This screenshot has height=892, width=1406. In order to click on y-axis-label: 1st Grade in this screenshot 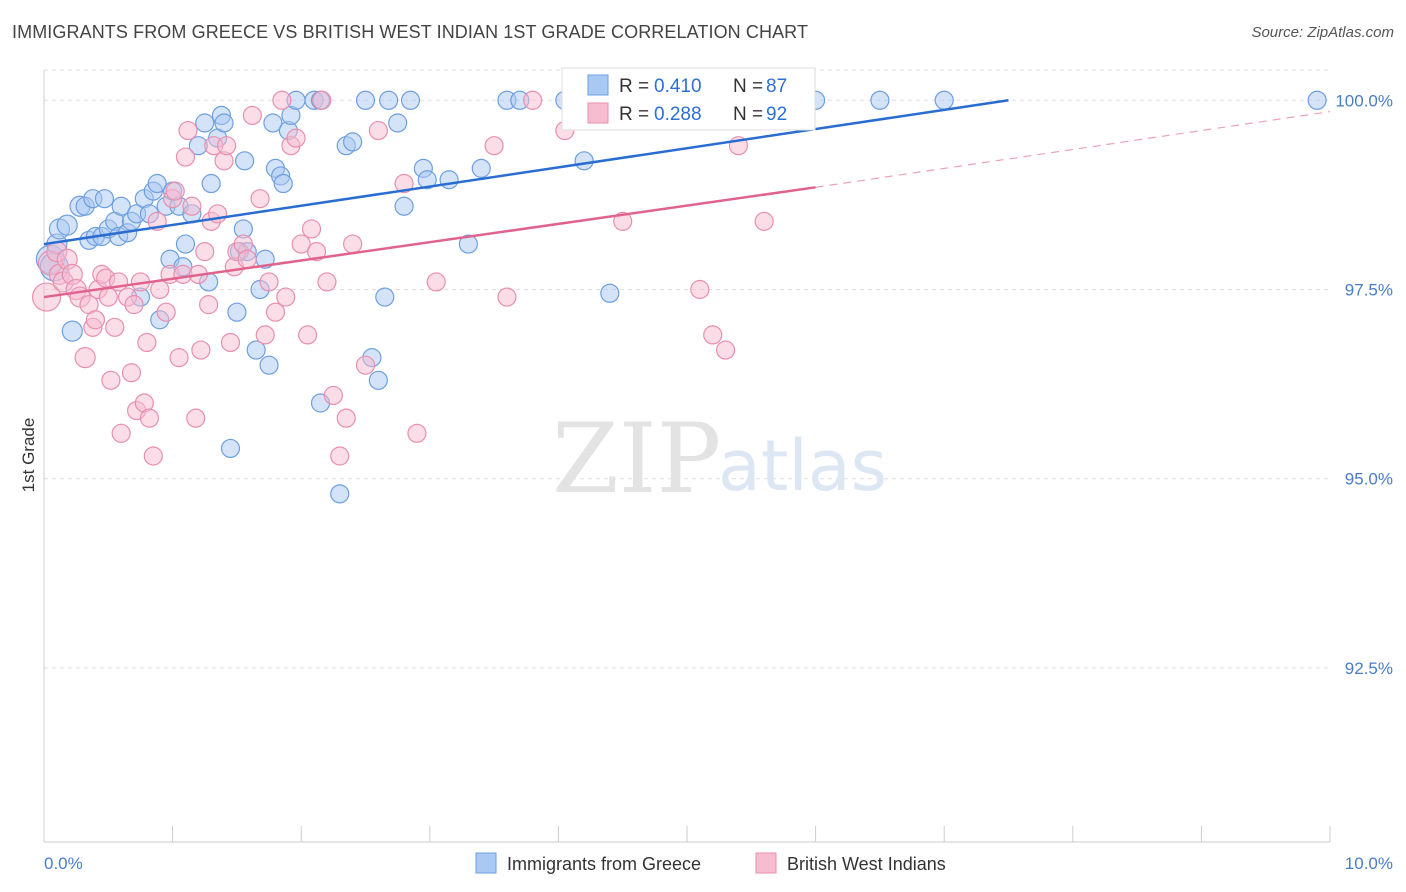, I will do `click(28, 455)`.